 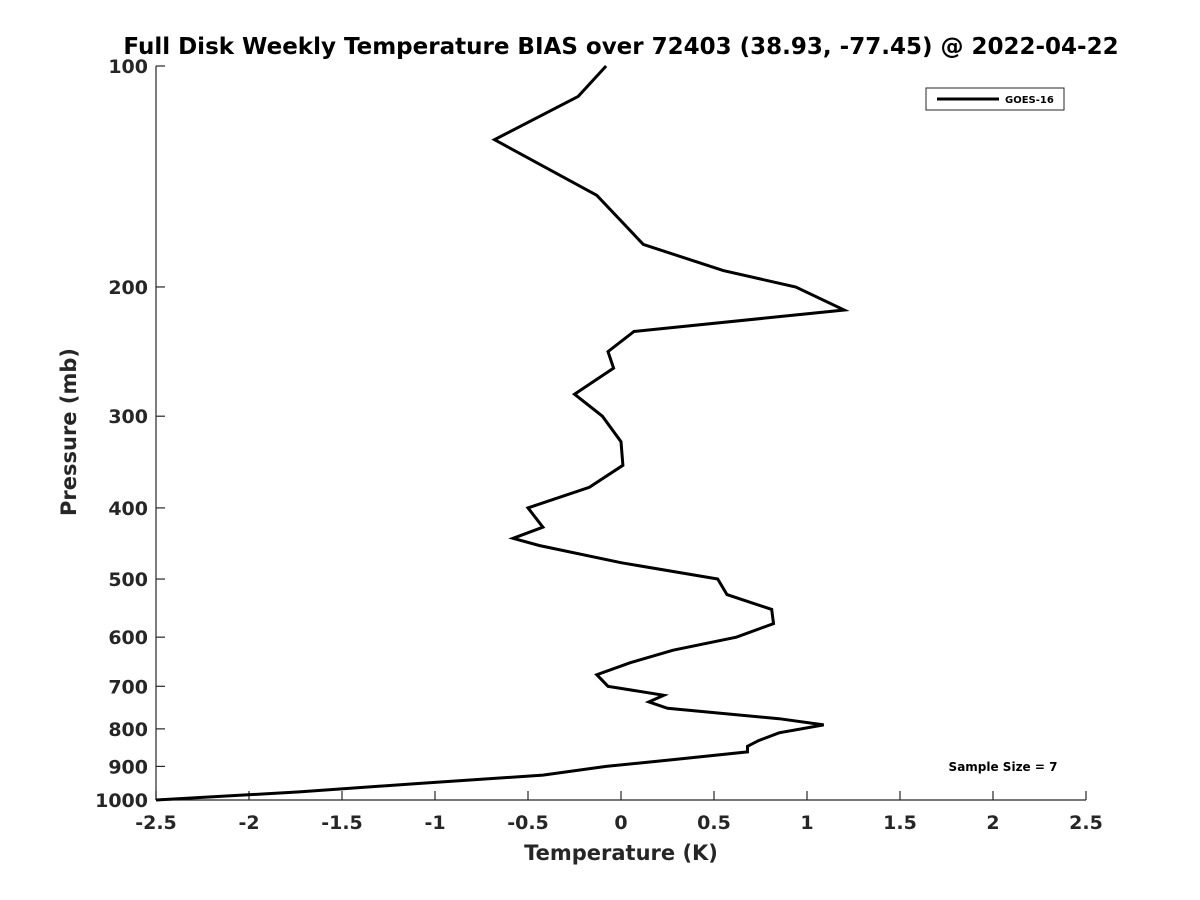 What do you see at coordinates (156, 823) in the screenshot?
I see `x-tick-label: -2.5` at bounding box center [156, 823].